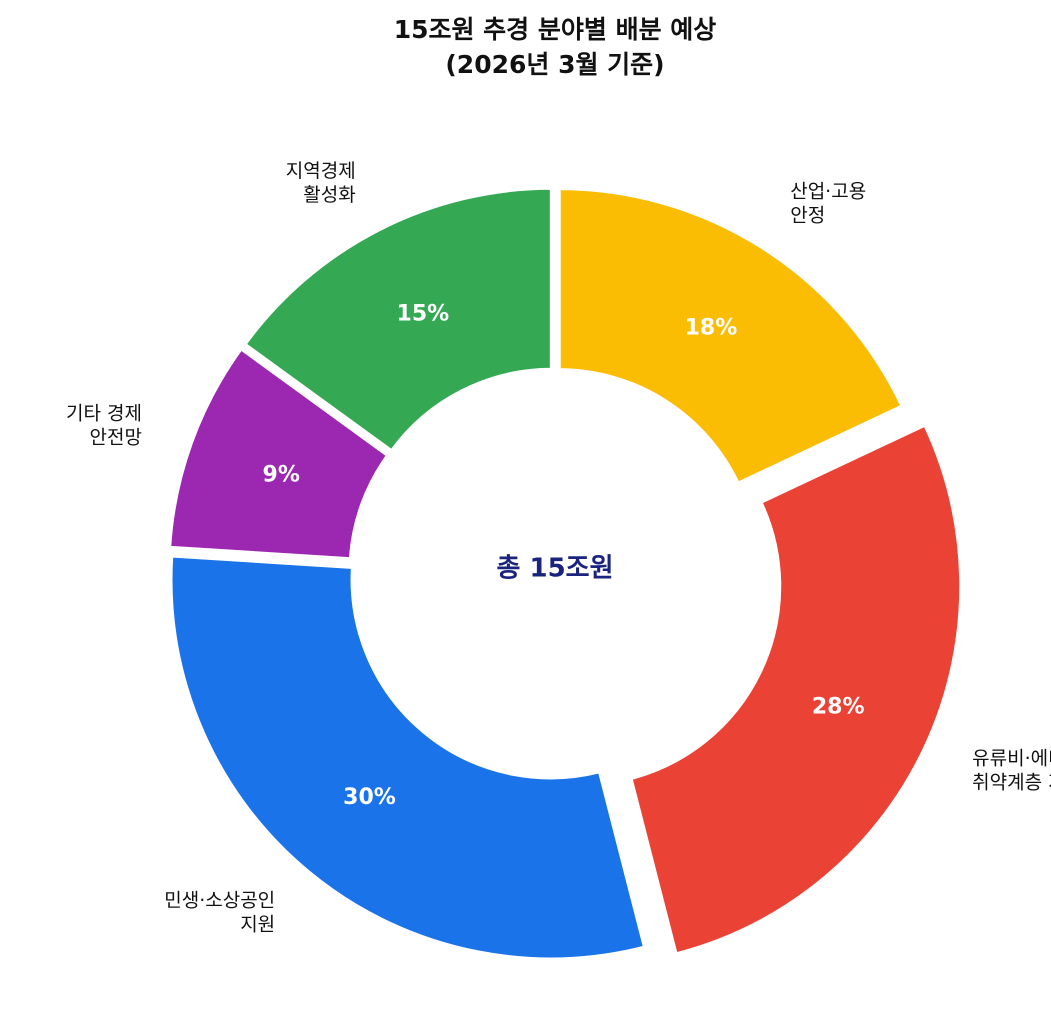  Describe the element at coordinates (828, 191) in the screenshot. I see `slice-category-label-line: 산업·고용` at that location.